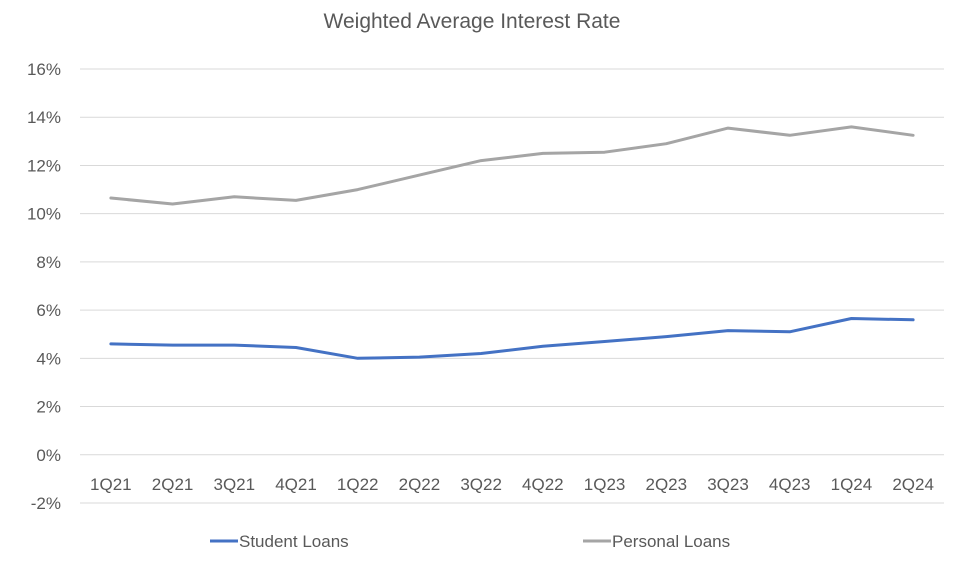  What do you see at coordinates (790, 484) in the screenshot?
I see `x-tick-label: 4Q23` at bounding box center [790, 484].